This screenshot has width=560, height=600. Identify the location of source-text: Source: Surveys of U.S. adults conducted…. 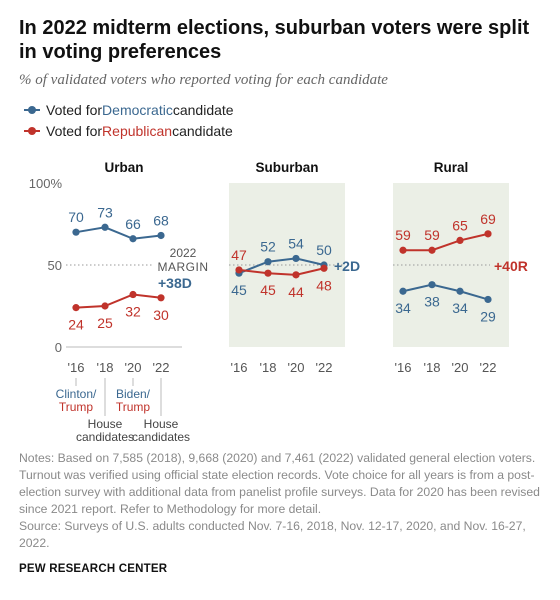
(272, 534).